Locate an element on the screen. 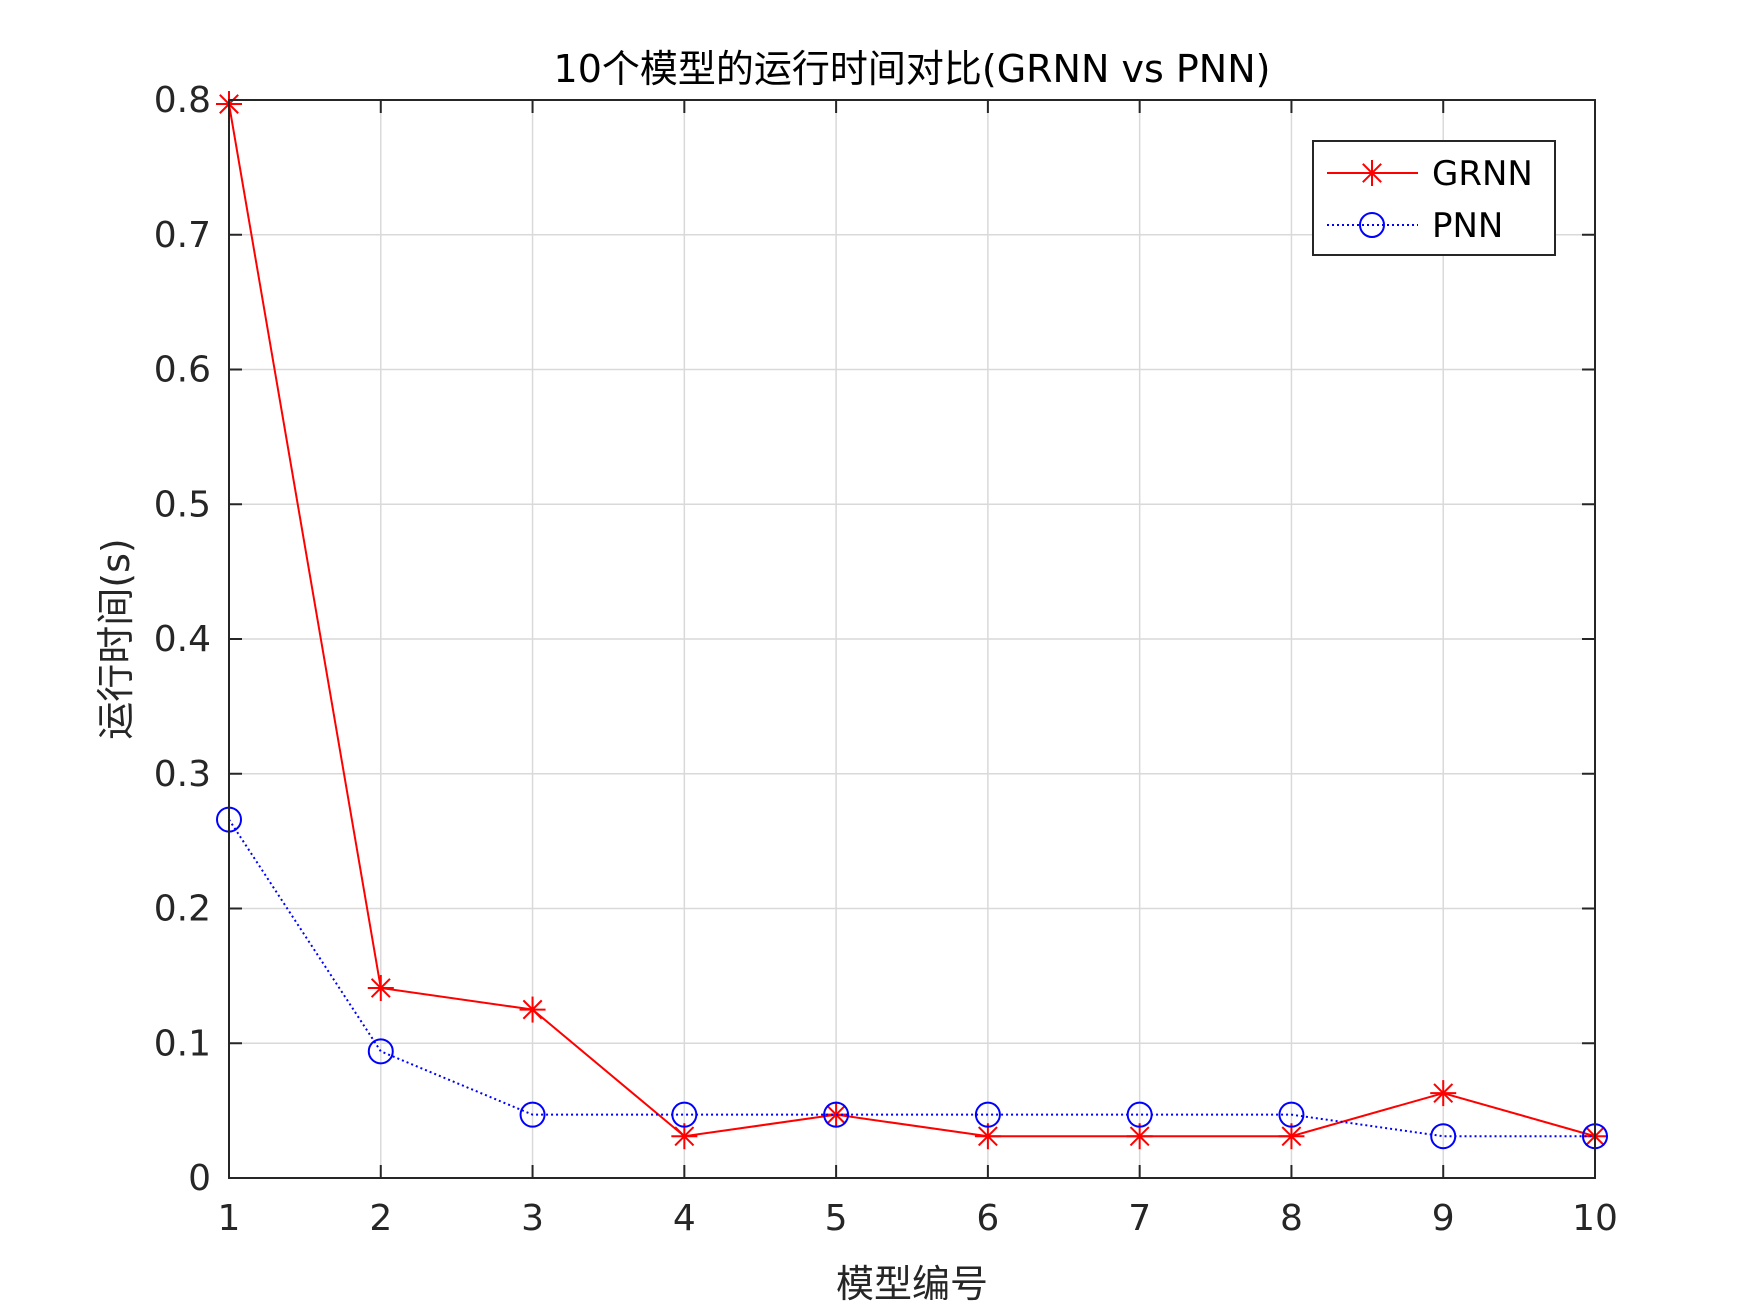 The image size is (1750, 1313). legend: GRNN PNN is located at coordinates (1434, 198).